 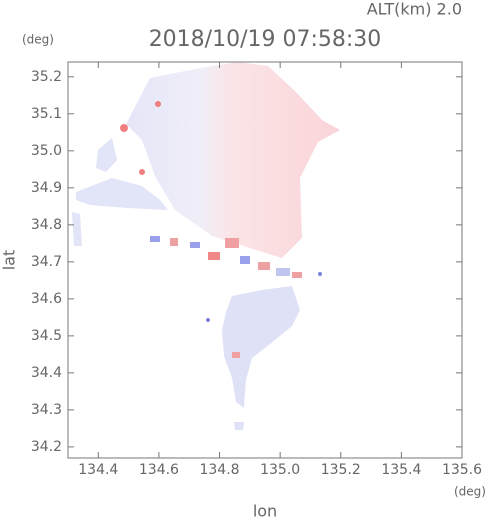 I want to click on x-tick-label: 135.4, so click(x=401, y=470).